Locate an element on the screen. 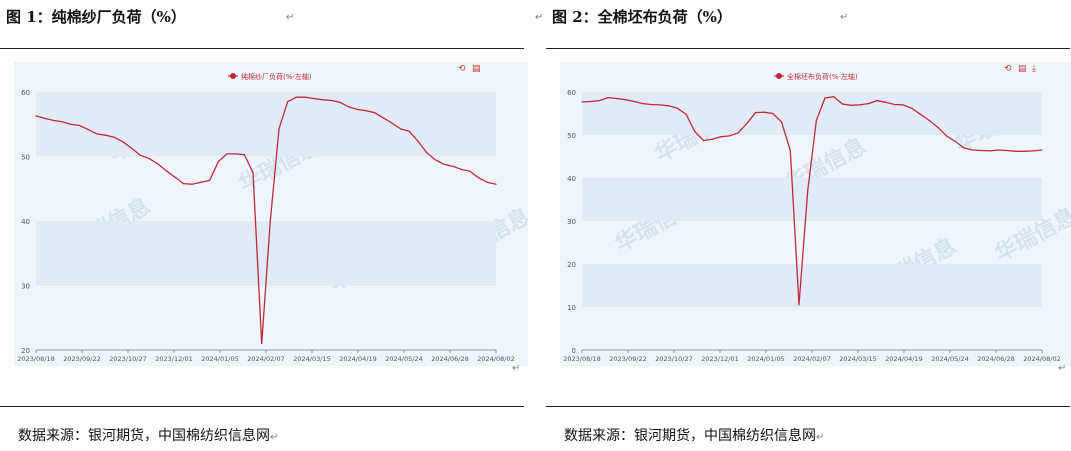 This screenshot has height=451, width=1071. legend-label: 全棉坯布负荷(%-左轴) is located at coordinates (822, 76).